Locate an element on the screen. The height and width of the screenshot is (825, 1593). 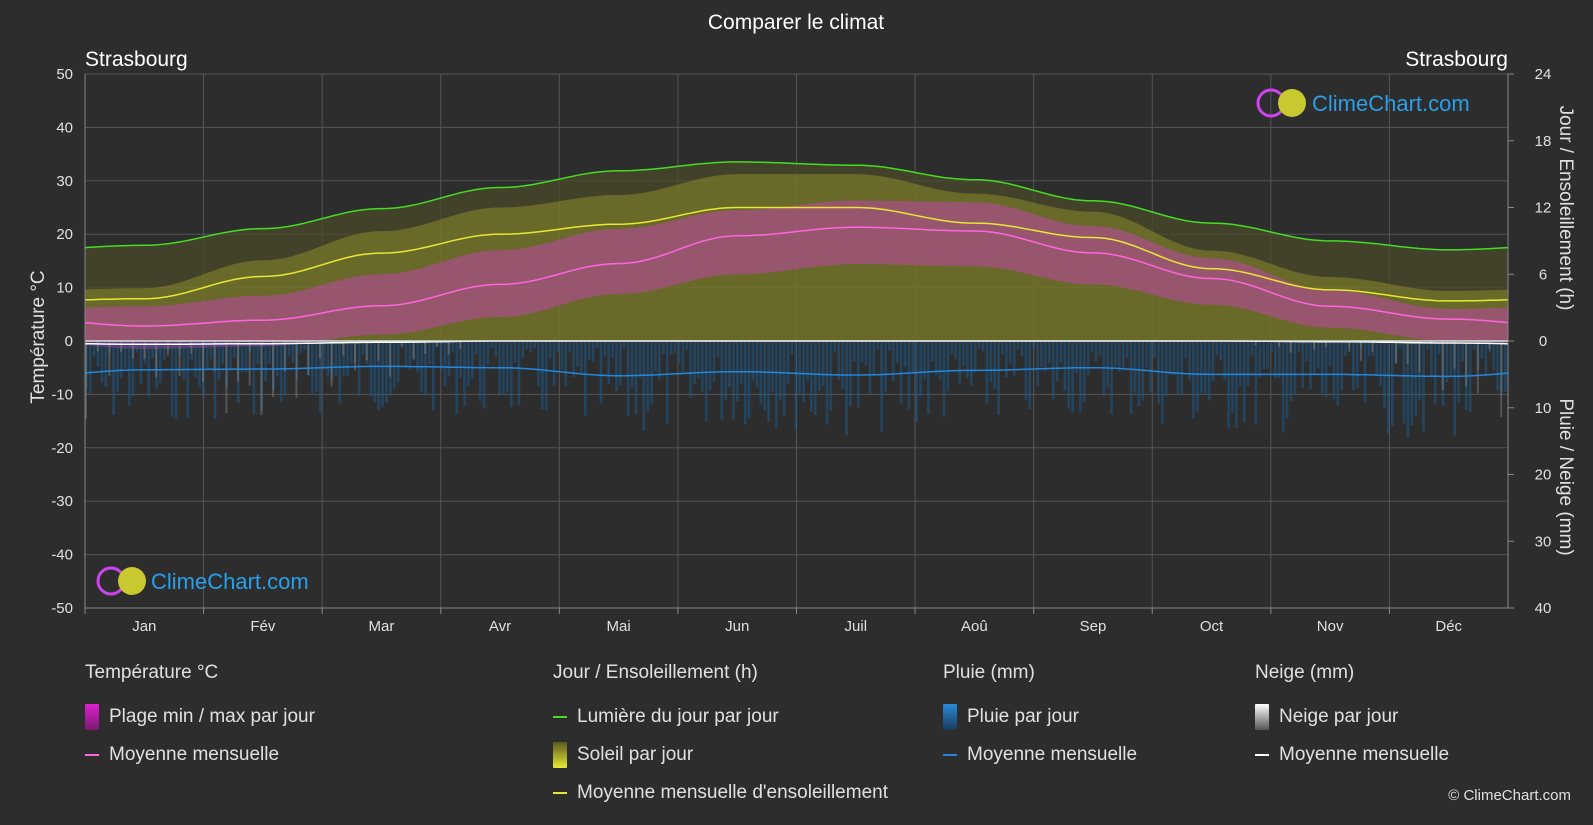
legend-item: Lumière du jour par jour is located at coordinates (720, 717).